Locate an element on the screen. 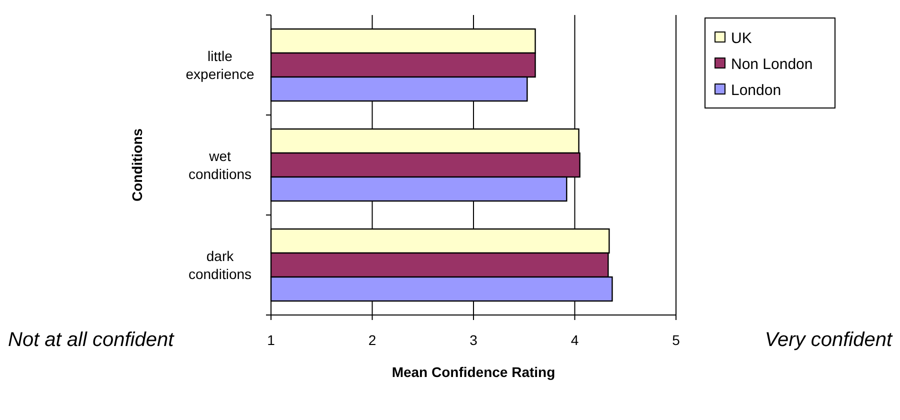  x-tick-label: 2 is located at coordinates (372, 340).